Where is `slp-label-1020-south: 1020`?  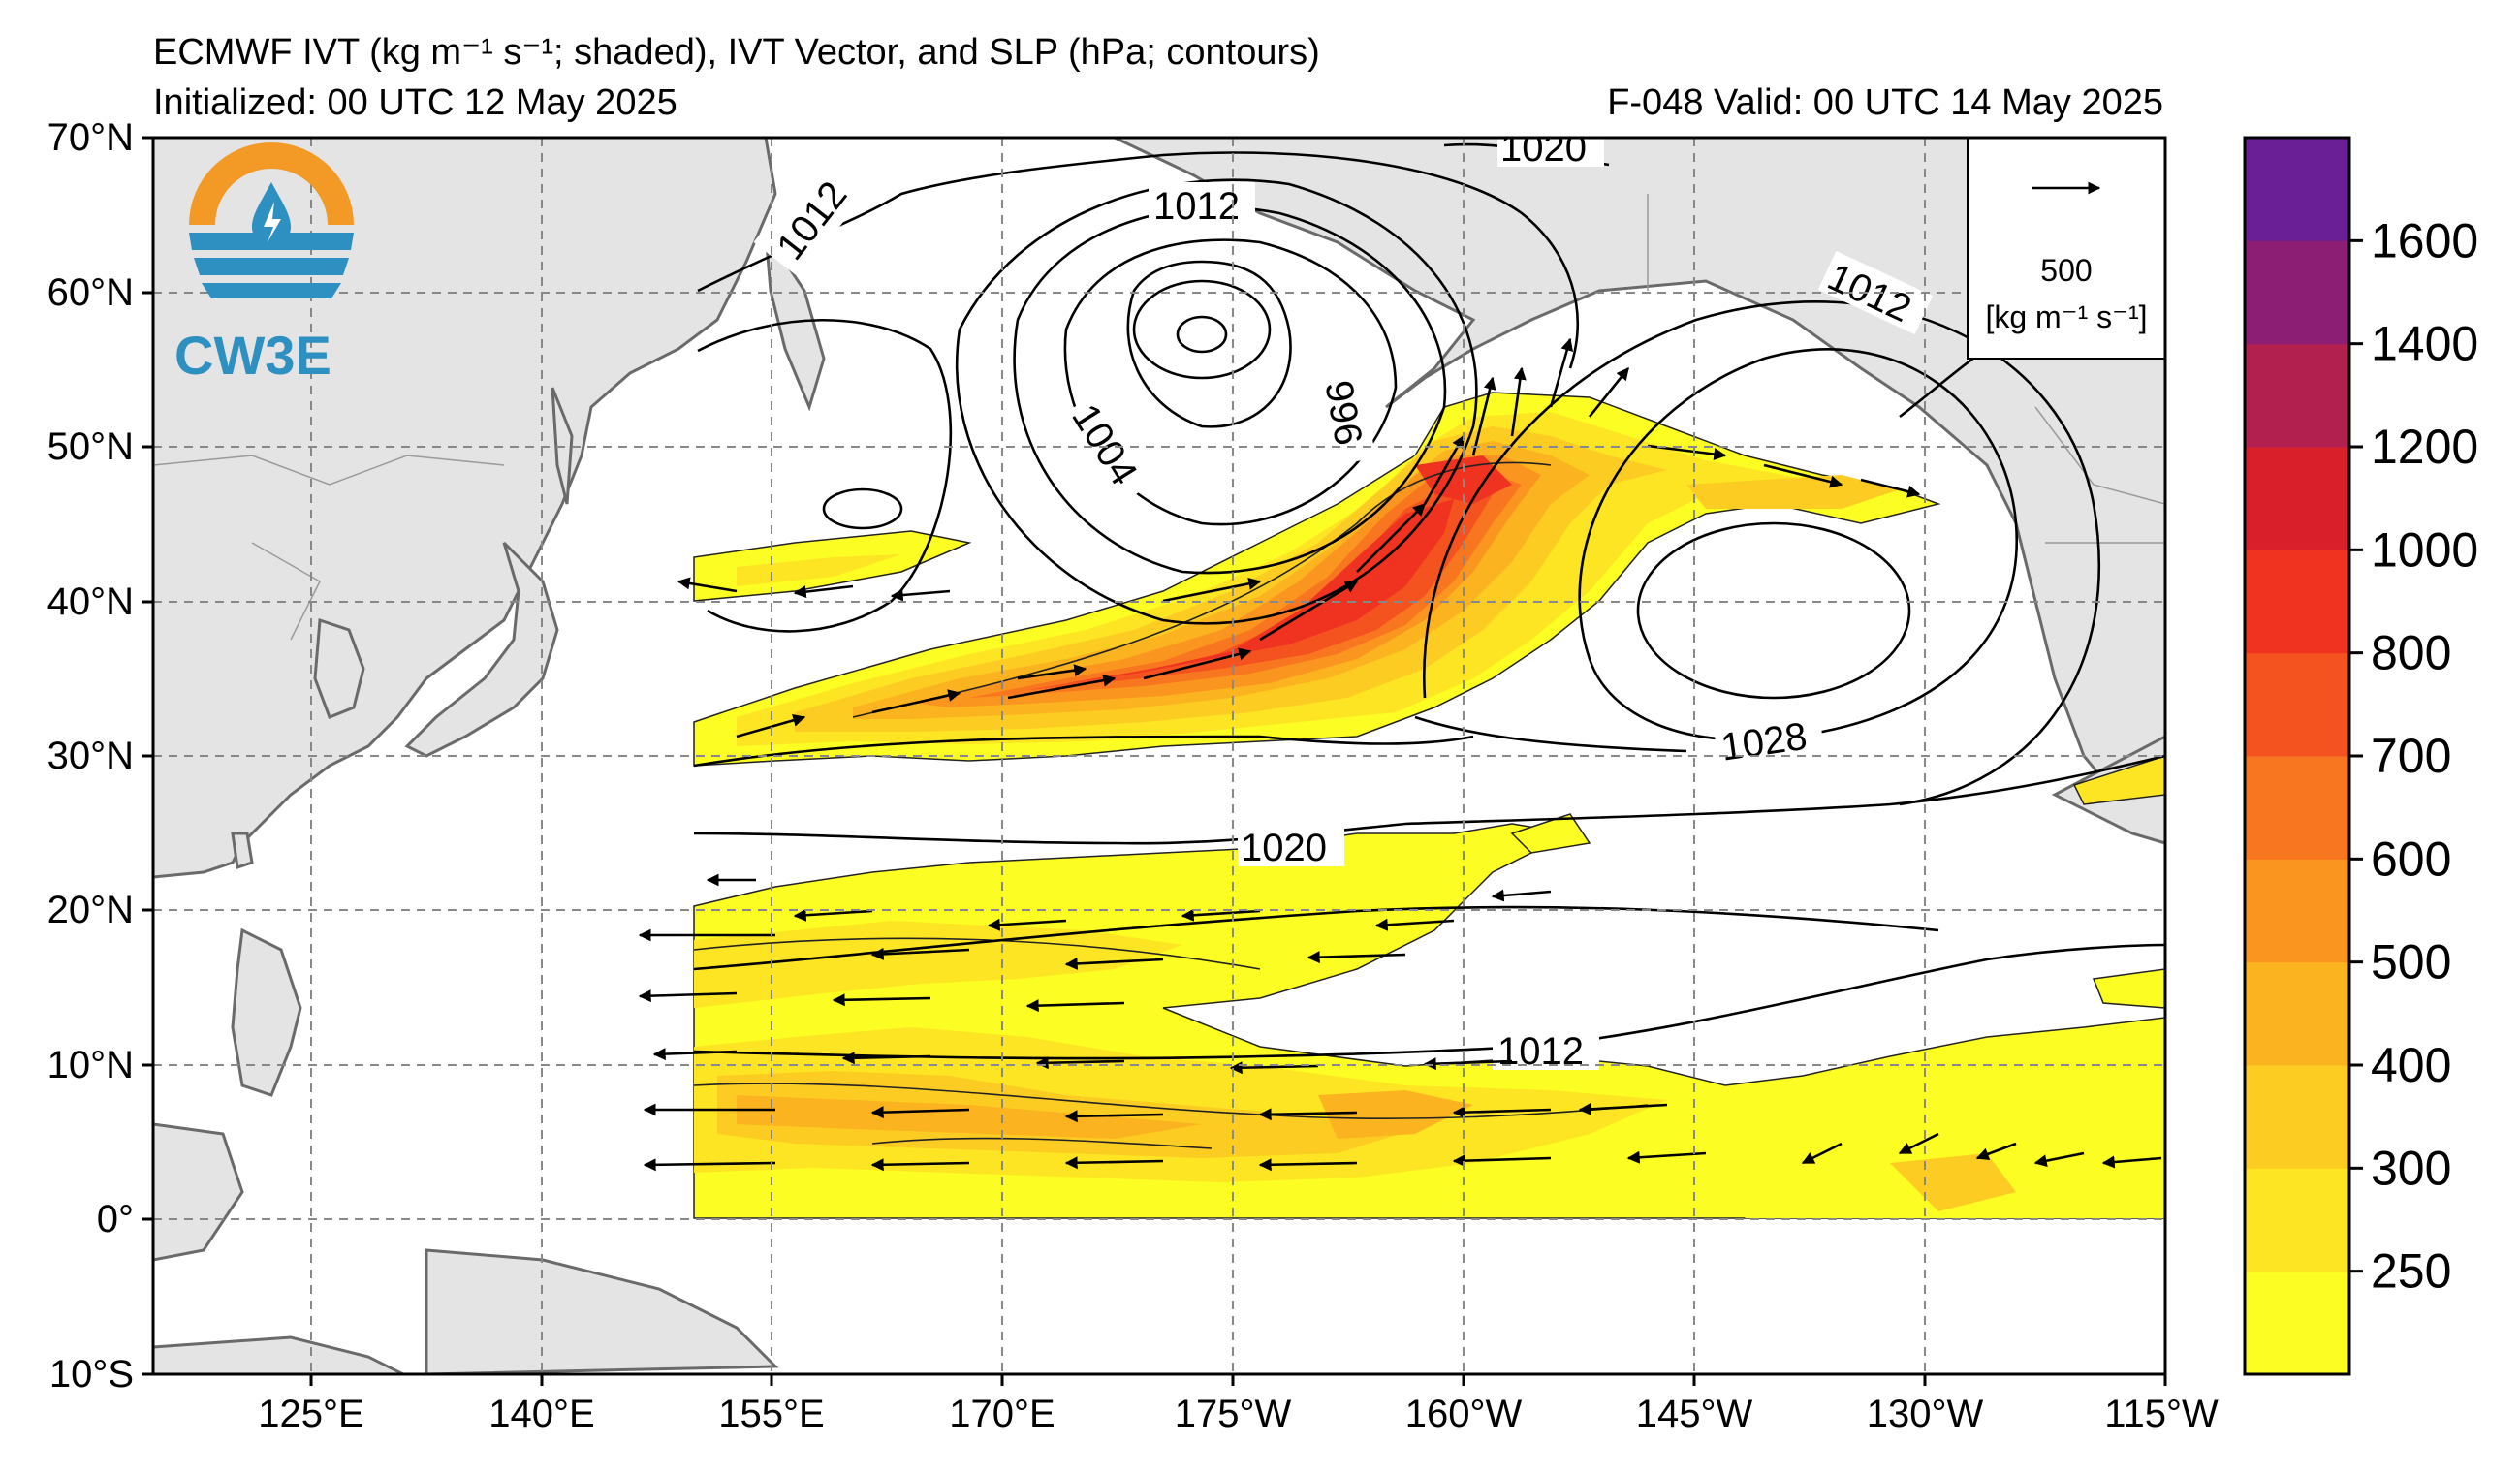
slp-label-1020-south: 1020 is located at coordinates (1284, 848).